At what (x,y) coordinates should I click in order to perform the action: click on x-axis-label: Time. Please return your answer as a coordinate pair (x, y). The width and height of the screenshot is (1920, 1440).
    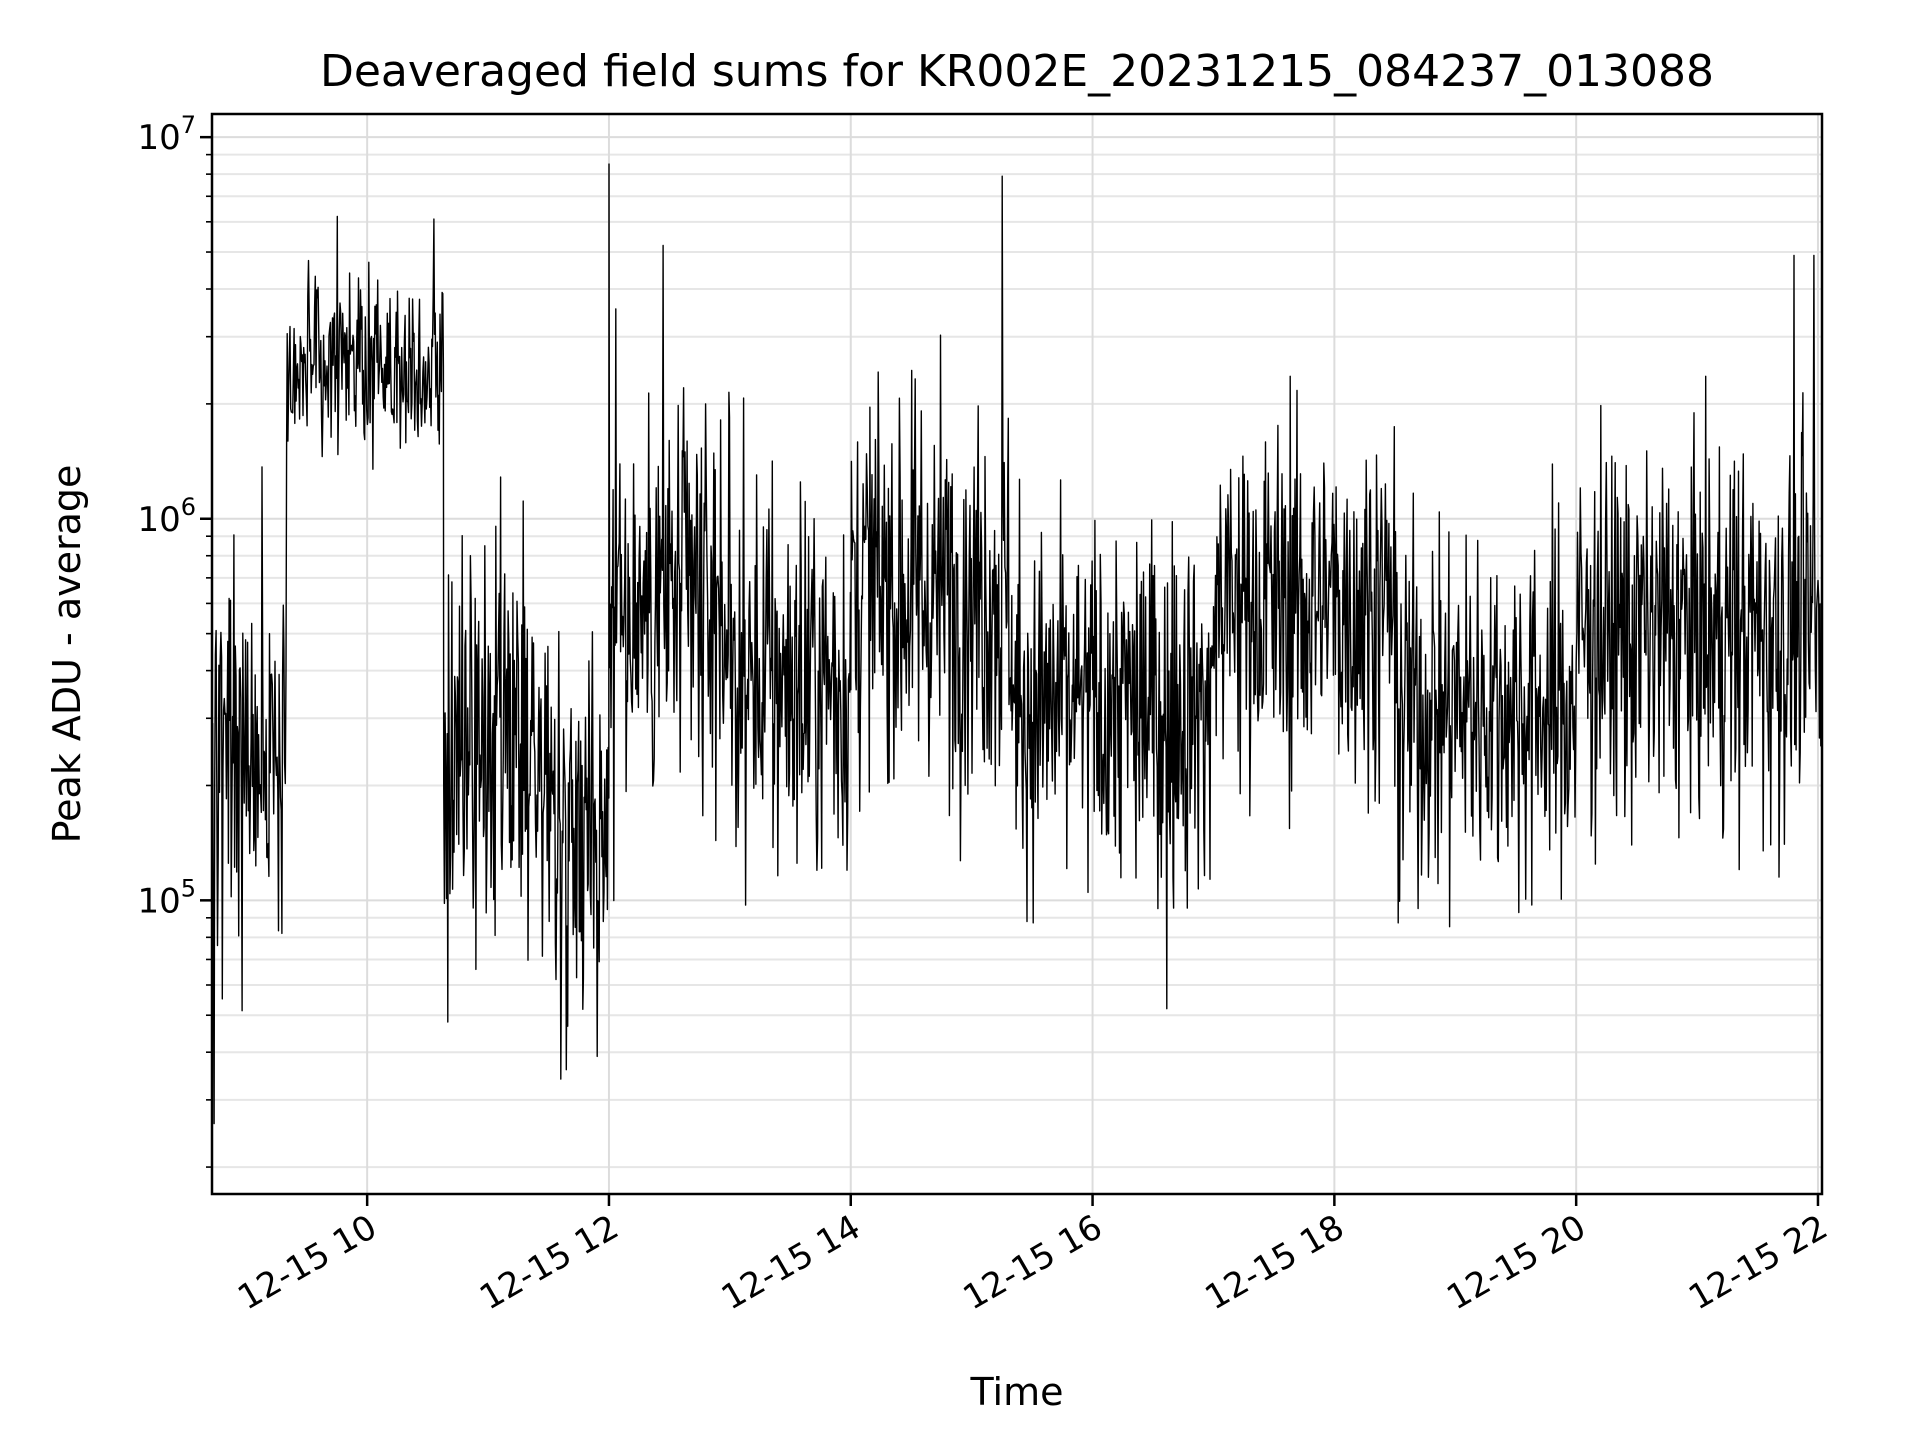
    Looking at the image, I should click on (1017, 1392).